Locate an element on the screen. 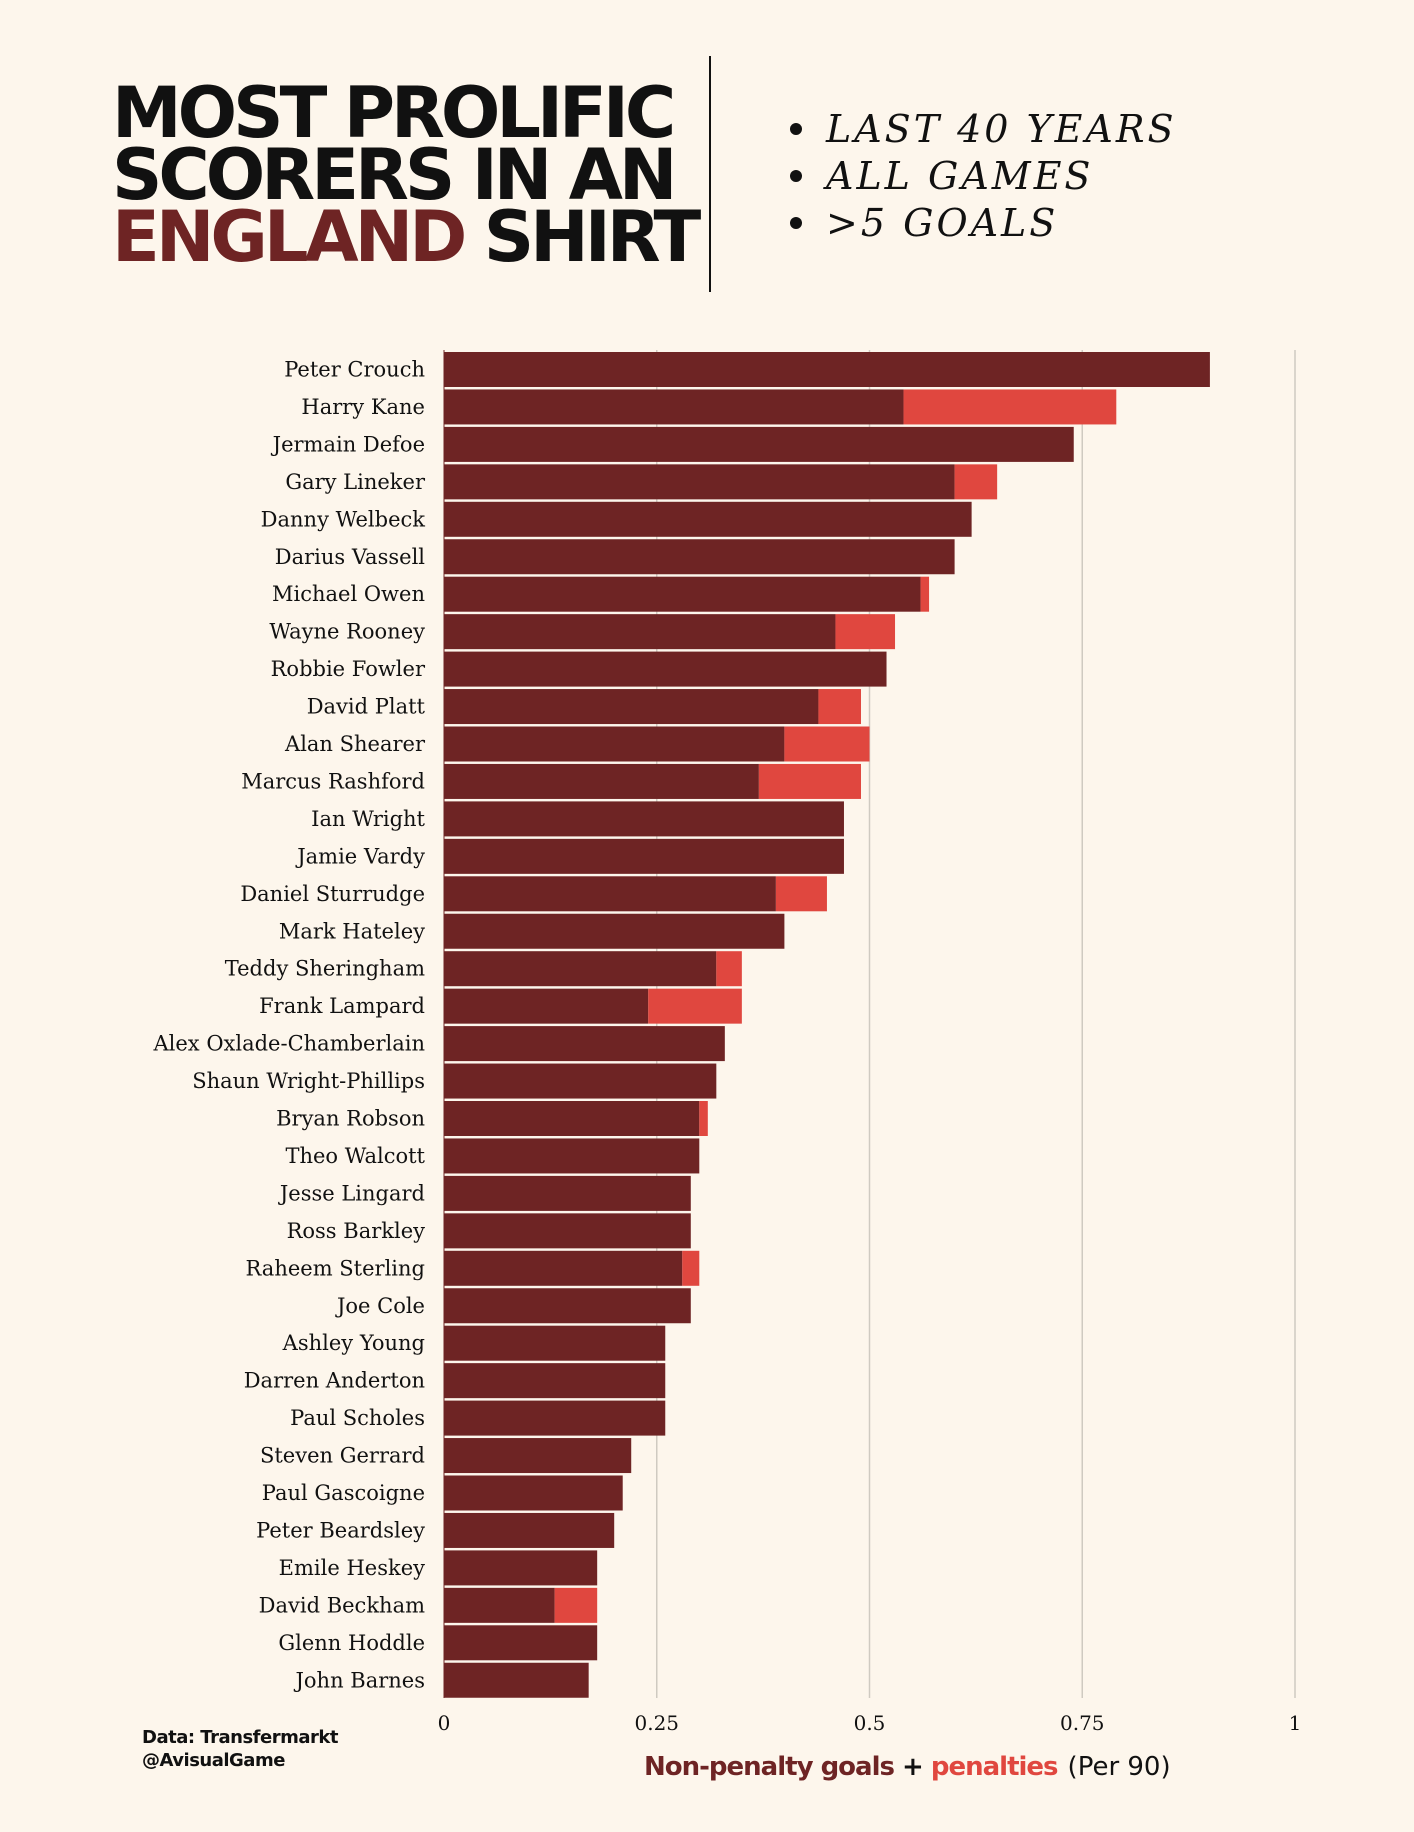 This screenshot has width=1414, height=1832. category-label: Glenn Hoddle is located at coordinates (351, 1643).